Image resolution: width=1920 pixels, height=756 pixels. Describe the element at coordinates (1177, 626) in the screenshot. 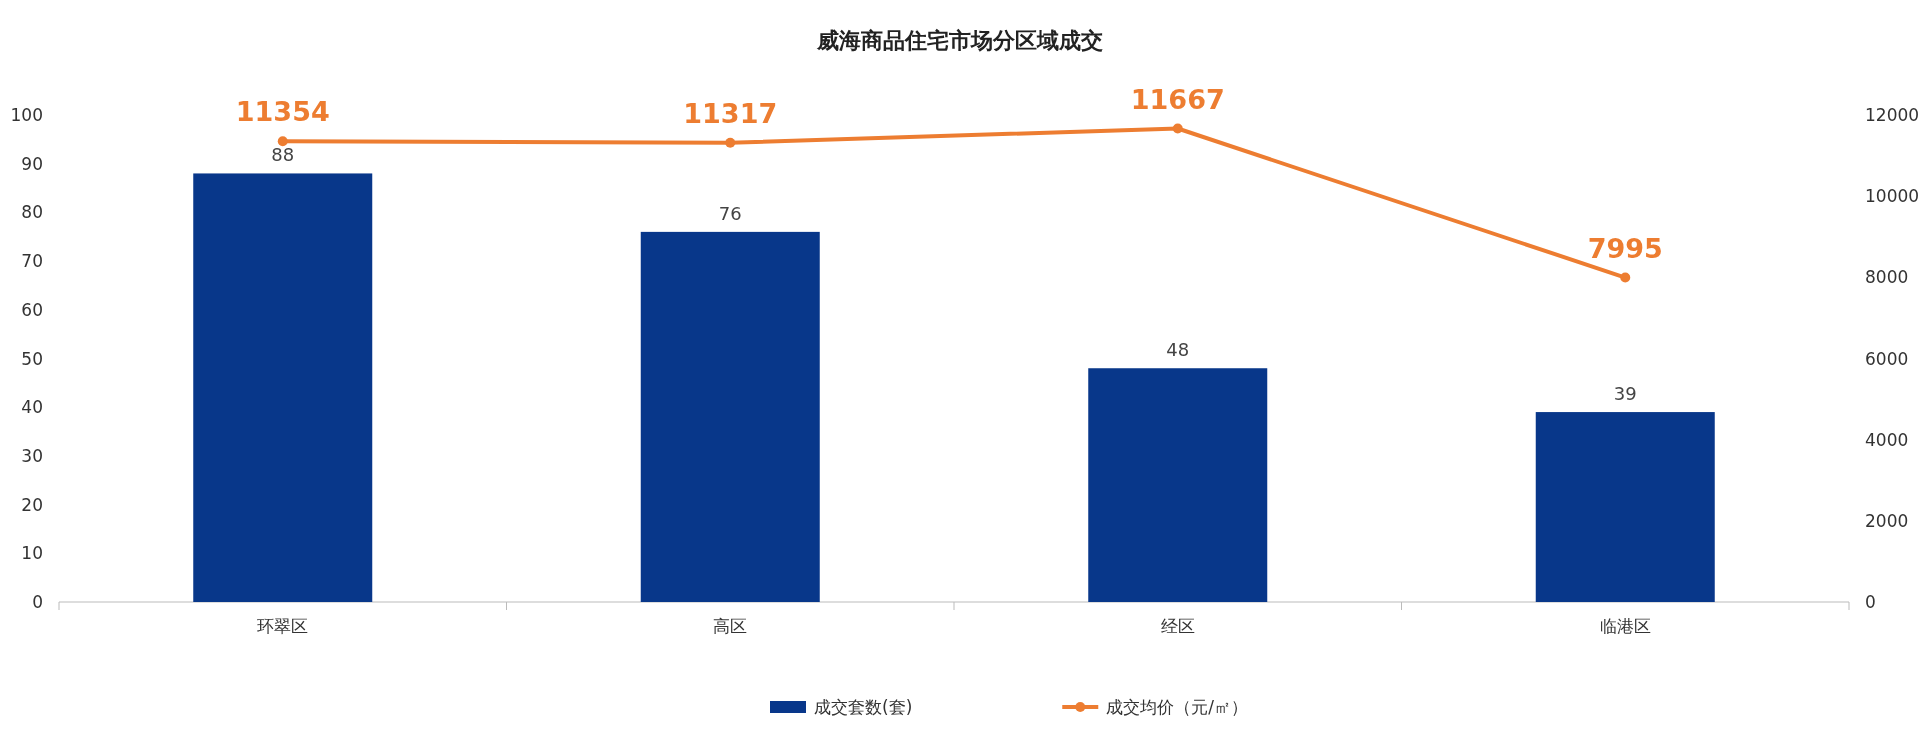

I see `x-tick-label: 经区` at that location.